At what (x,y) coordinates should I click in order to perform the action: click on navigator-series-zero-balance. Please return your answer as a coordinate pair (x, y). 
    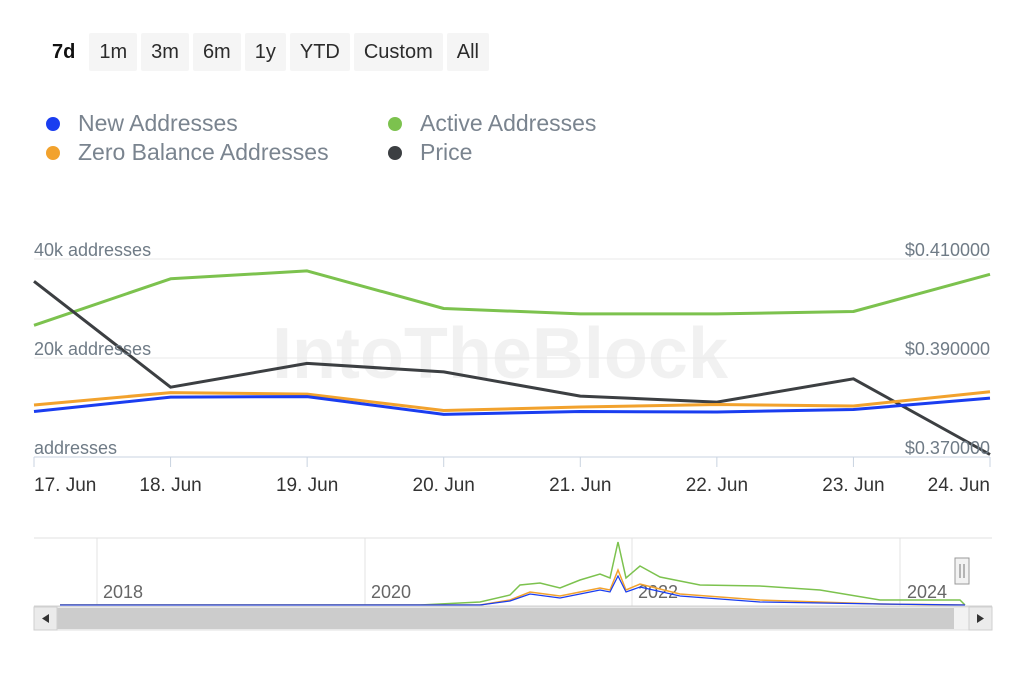
    Looking at the image, I should click on (513, 586).